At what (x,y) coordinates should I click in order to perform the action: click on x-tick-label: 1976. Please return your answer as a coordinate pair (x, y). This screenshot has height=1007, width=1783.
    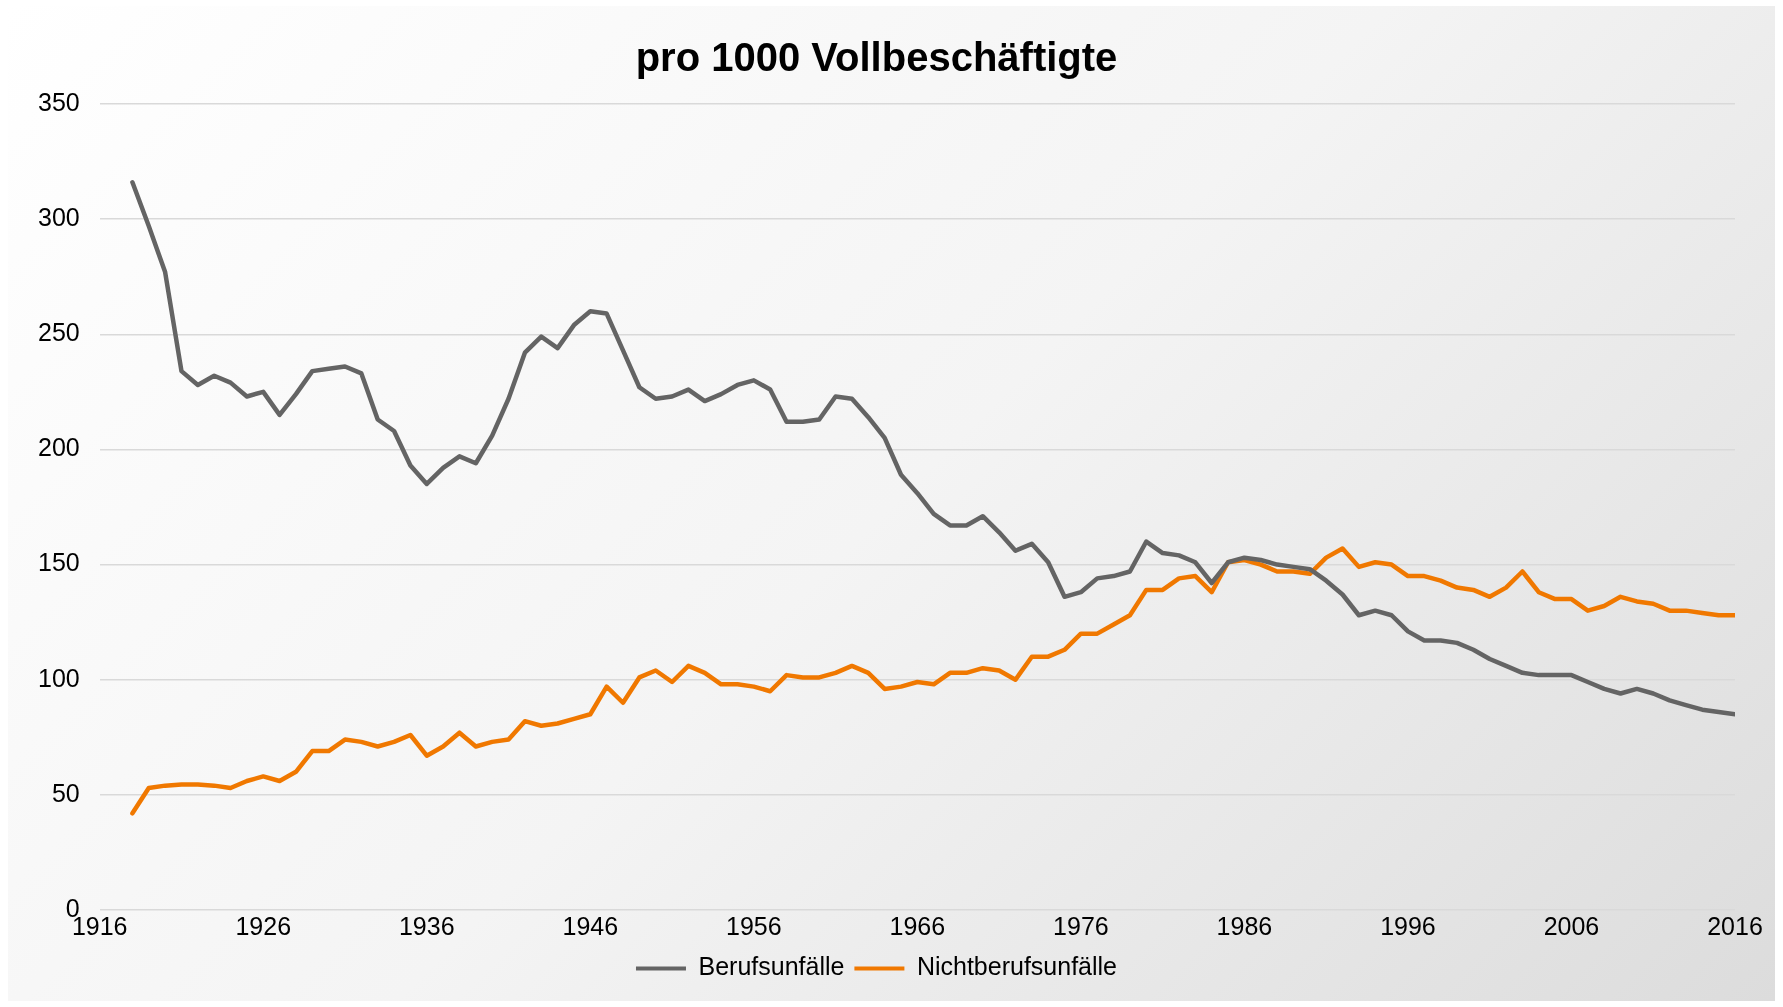
    Looking at the image, I should click on (1081, 925).